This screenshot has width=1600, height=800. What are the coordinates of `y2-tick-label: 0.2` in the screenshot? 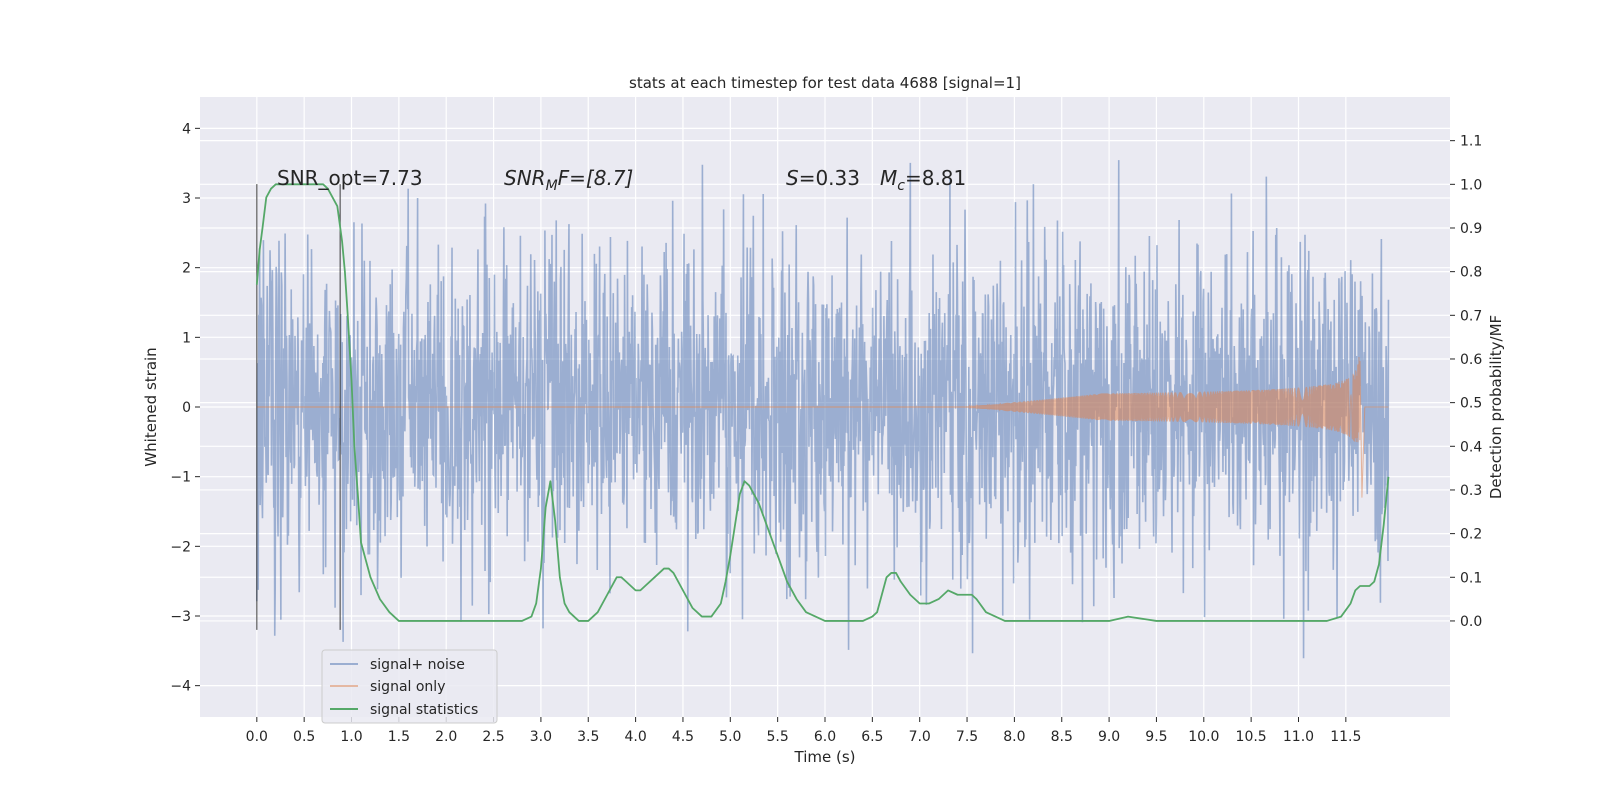 It's located at (1471, 535).